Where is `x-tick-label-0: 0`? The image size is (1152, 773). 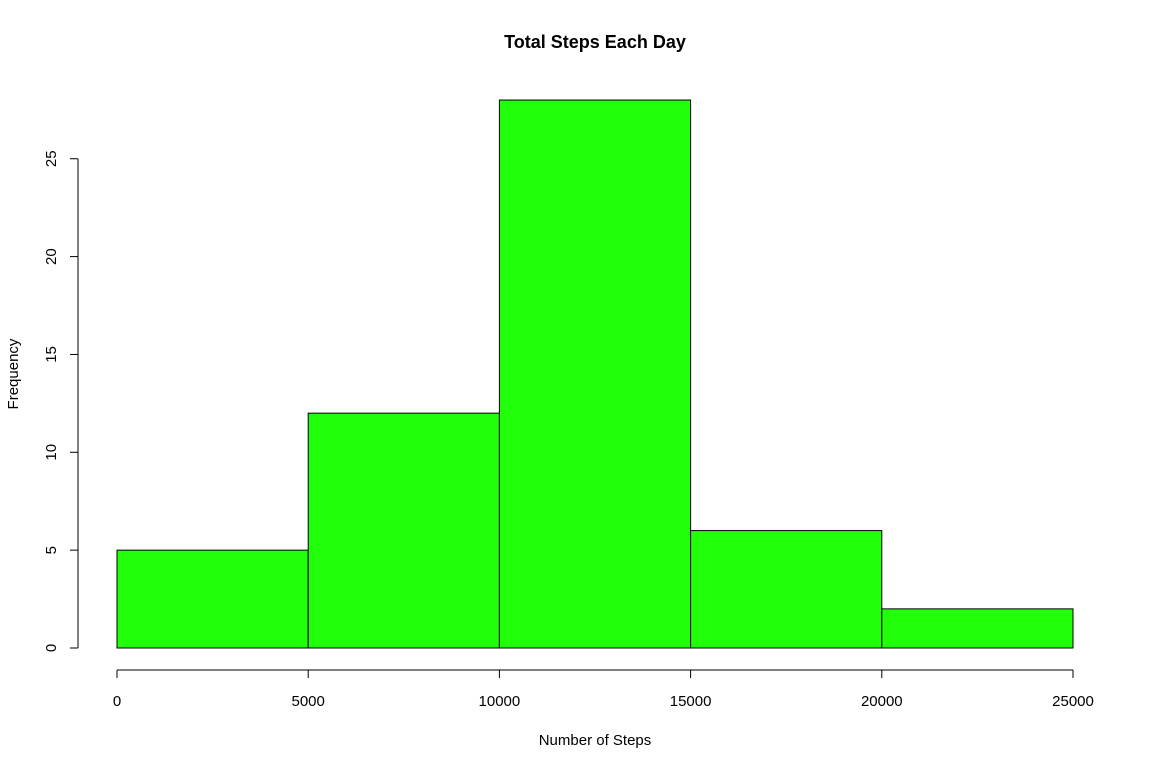
x-tick-label-0: 0 is located at coordinates (117, 701).